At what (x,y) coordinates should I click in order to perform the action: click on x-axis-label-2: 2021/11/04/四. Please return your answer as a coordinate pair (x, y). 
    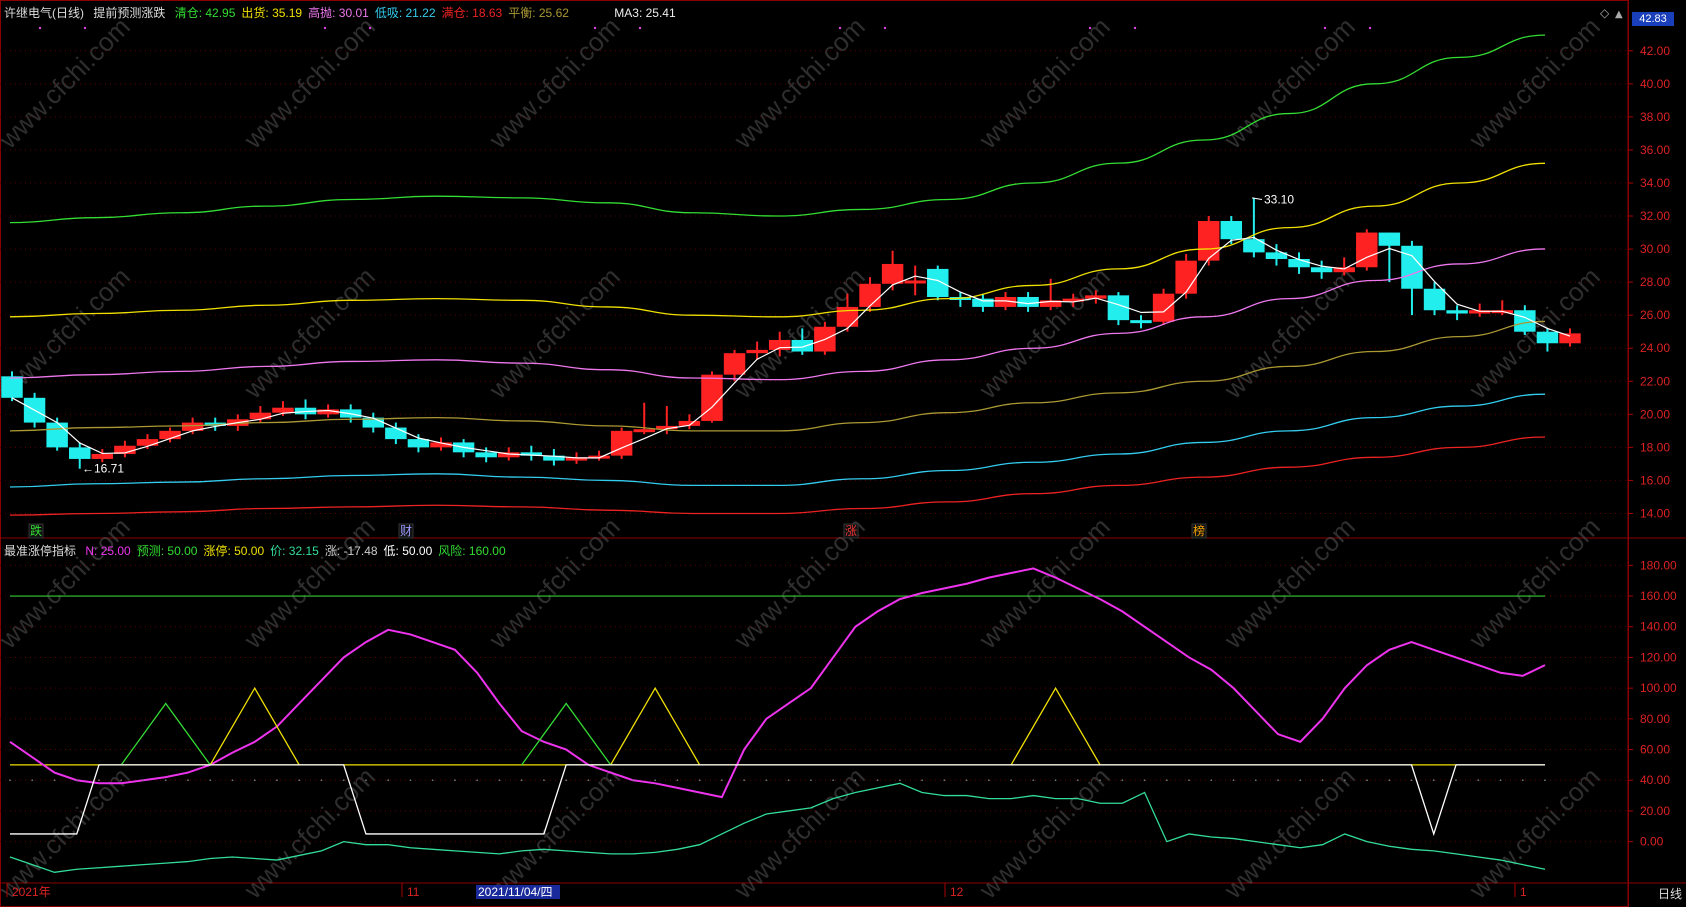
    Looking at the image, I should click on (515, 892).